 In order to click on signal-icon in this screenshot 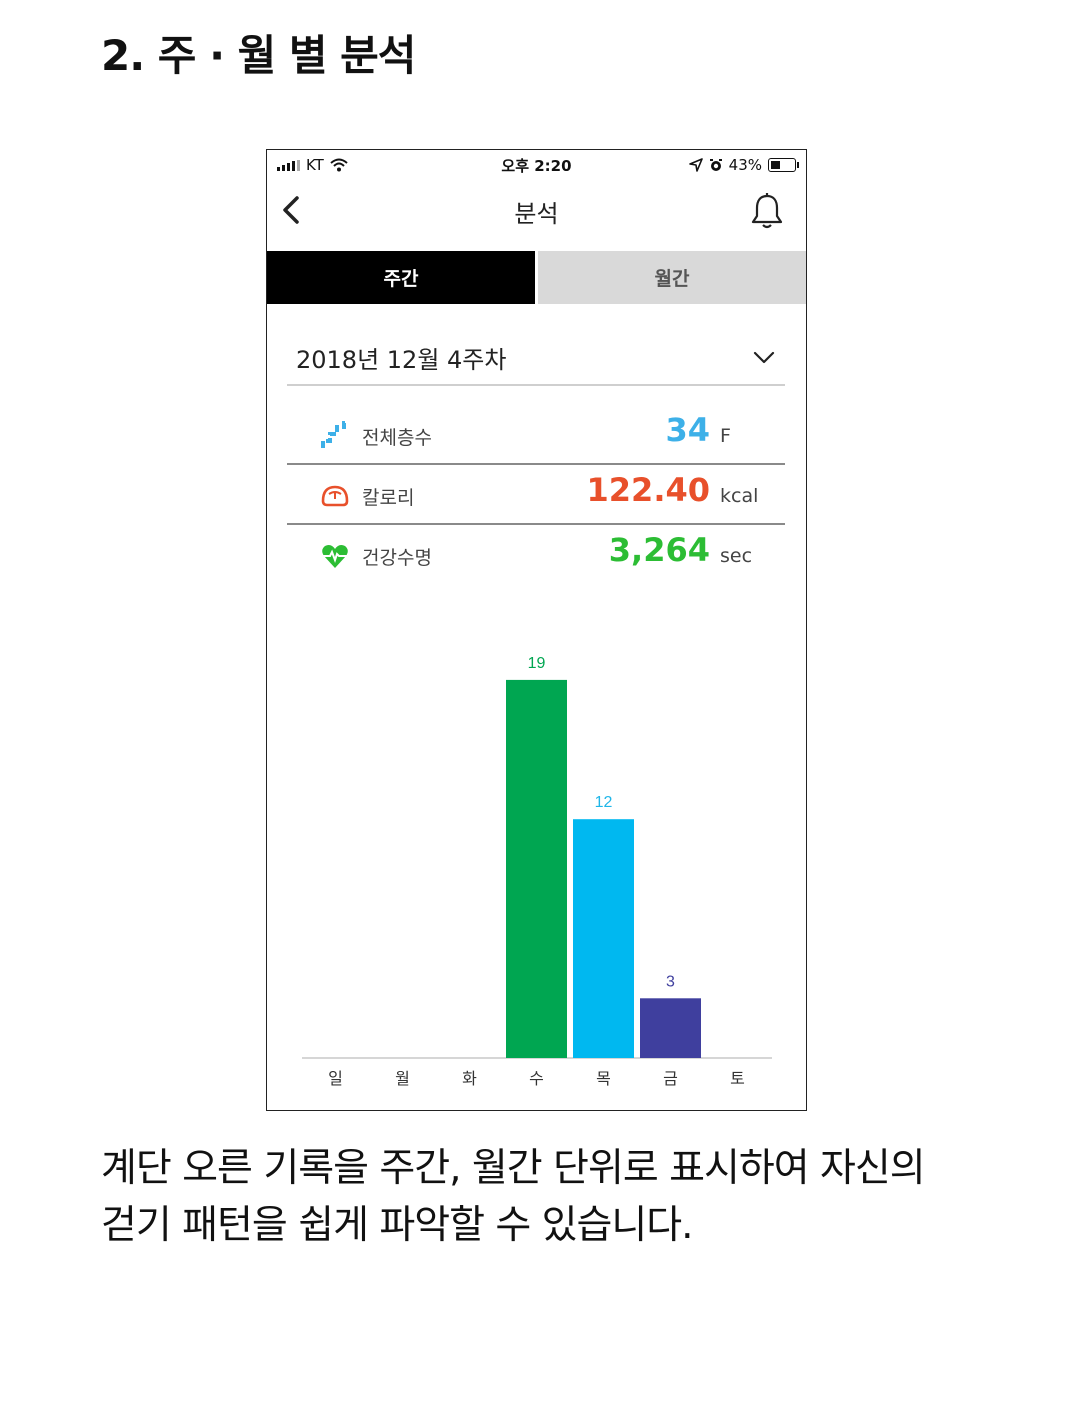, I will do `click(288, 165)`.